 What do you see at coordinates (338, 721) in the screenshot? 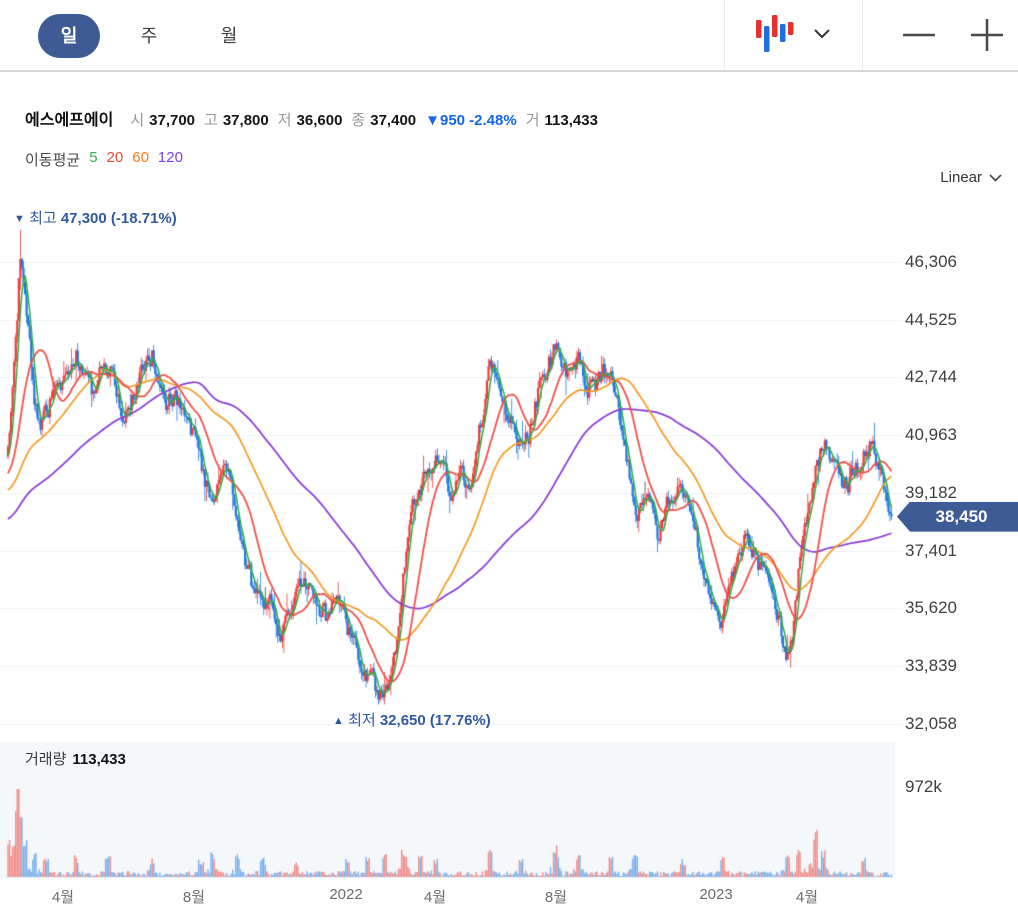
I see `arrow-up-icon: ▲` at bounding box center [338, 721].